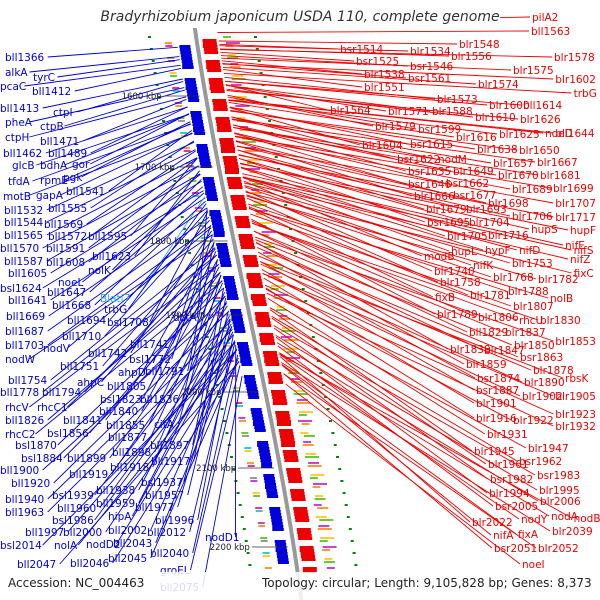  Describe the element at coordinates (149, 345) in the screenshot. I see `gene-label: bll1741` at that location.